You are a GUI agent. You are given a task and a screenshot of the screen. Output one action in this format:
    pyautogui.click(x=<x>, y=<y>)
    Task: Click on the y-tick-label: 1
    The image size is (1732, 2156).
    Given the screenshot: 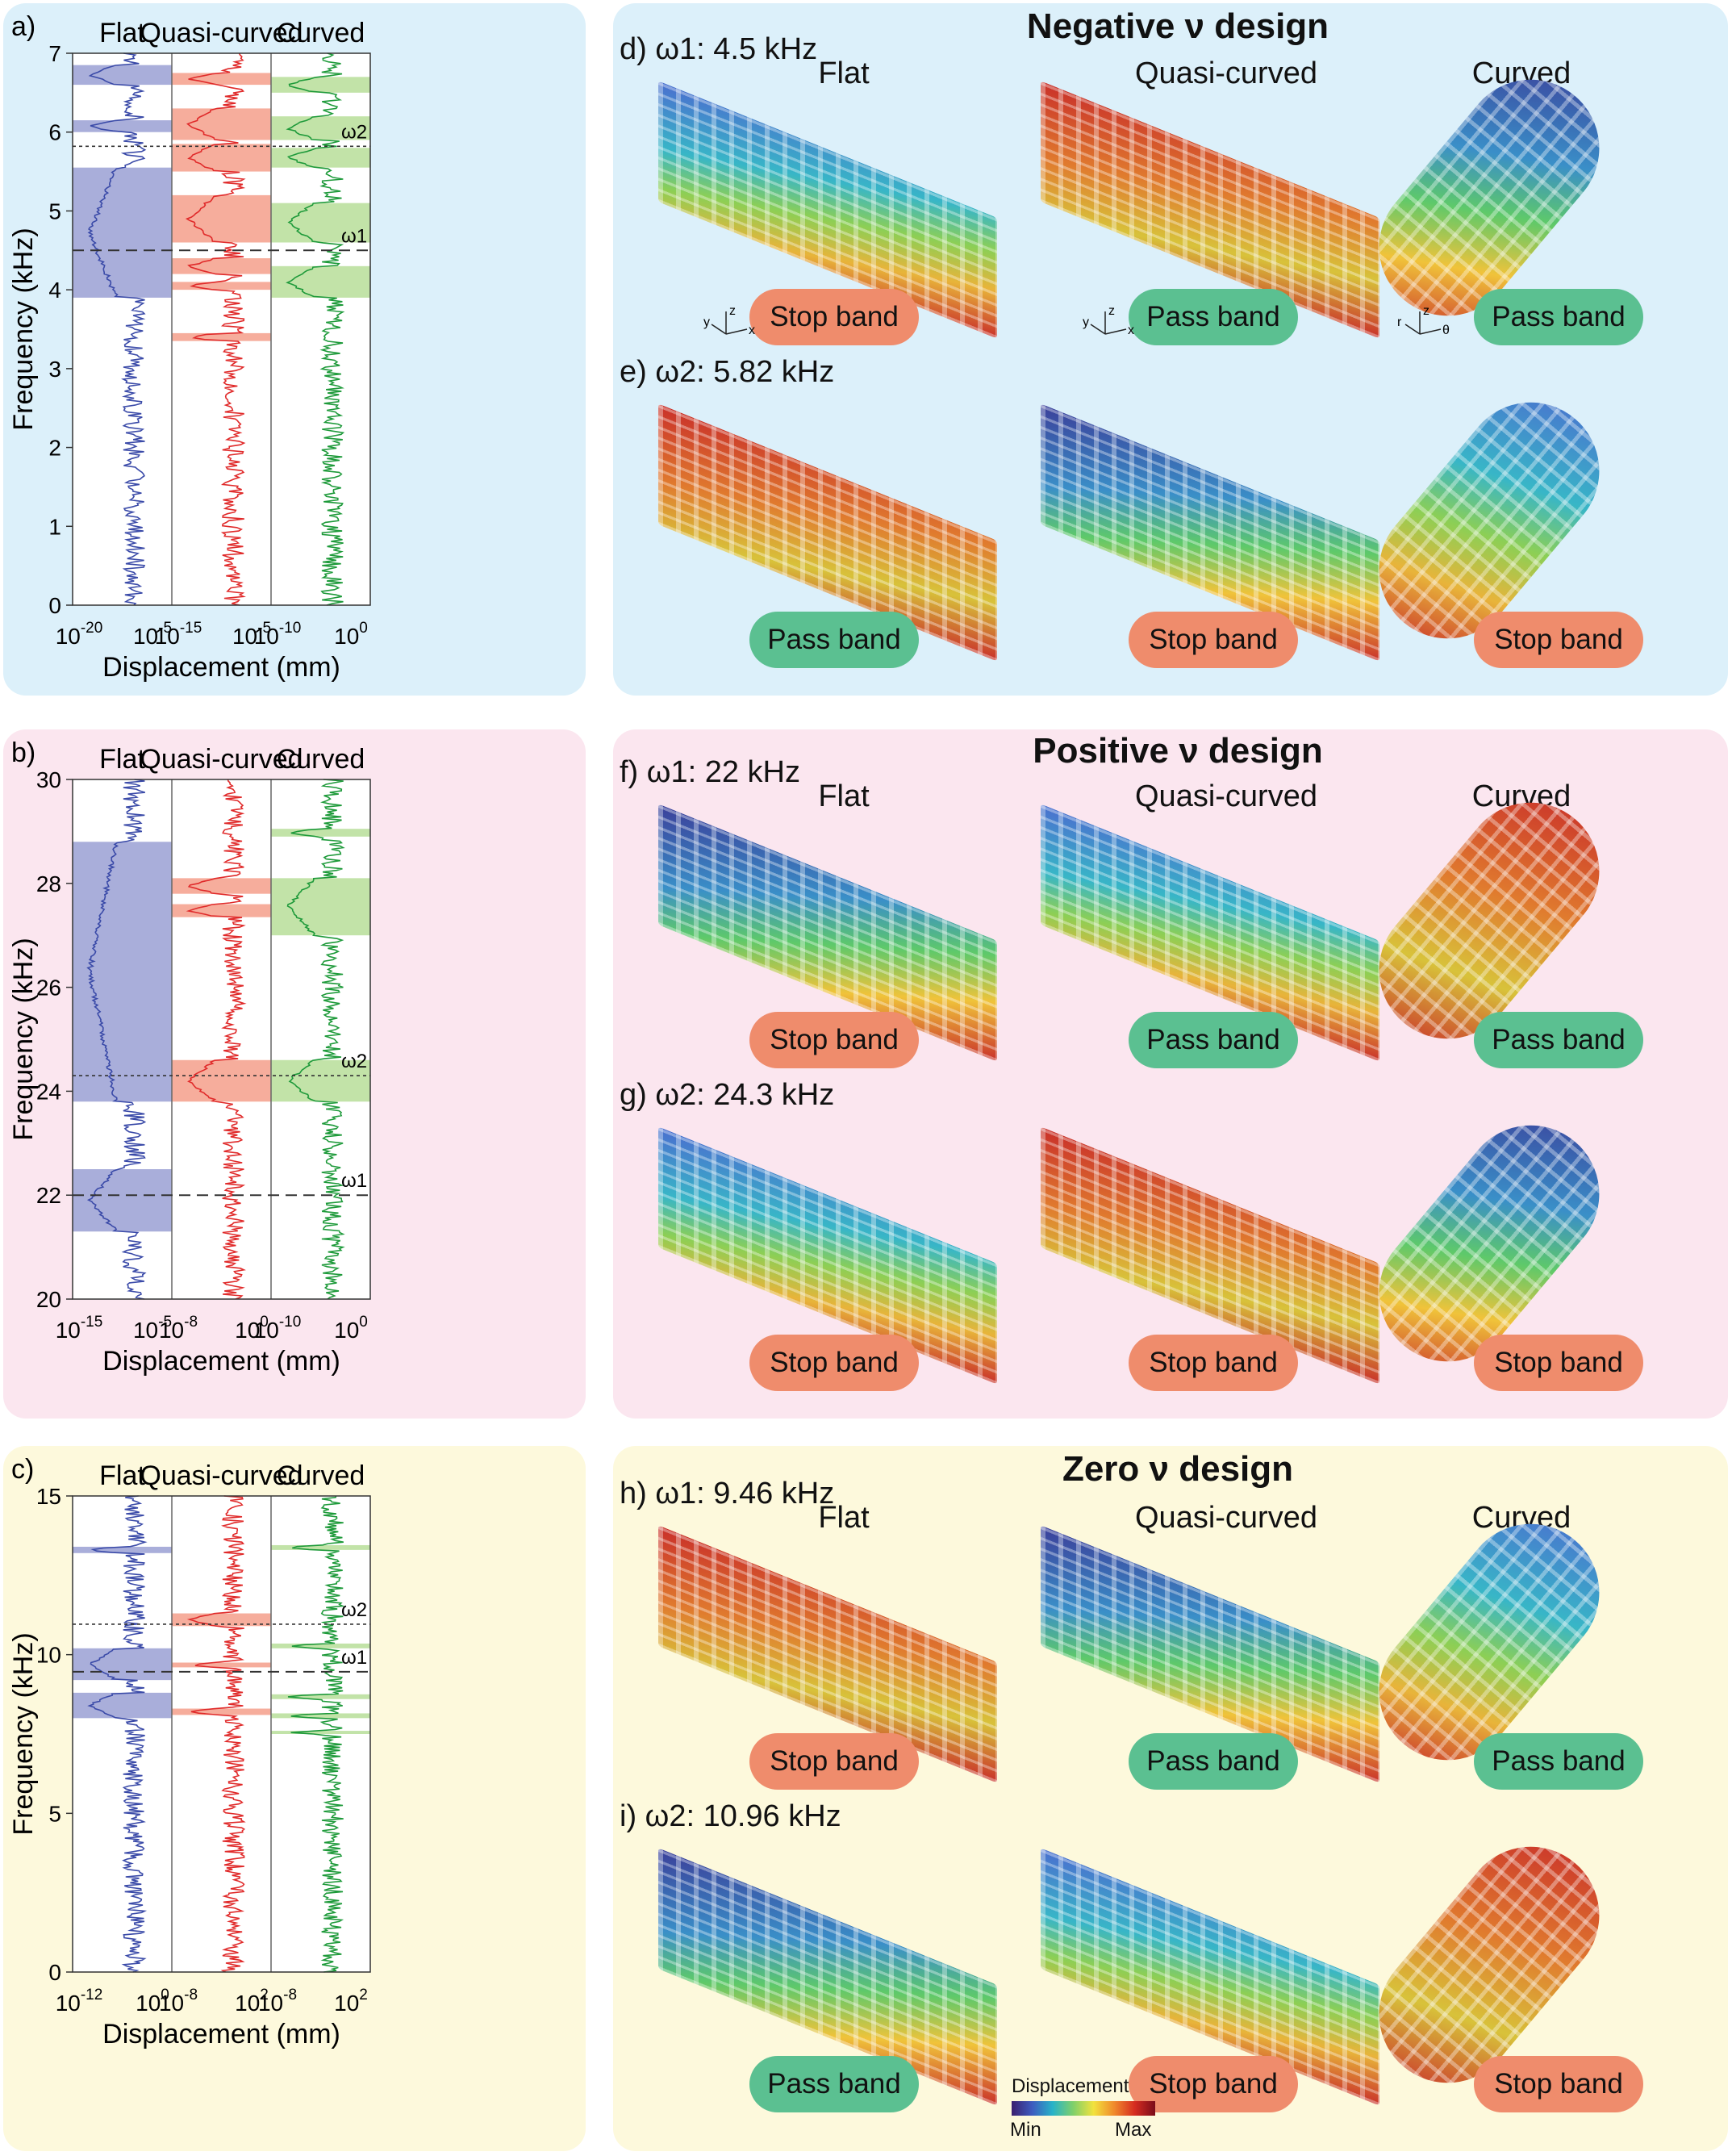 What is the action you would take?
    pyautogui.click(x=54, y=526)
    